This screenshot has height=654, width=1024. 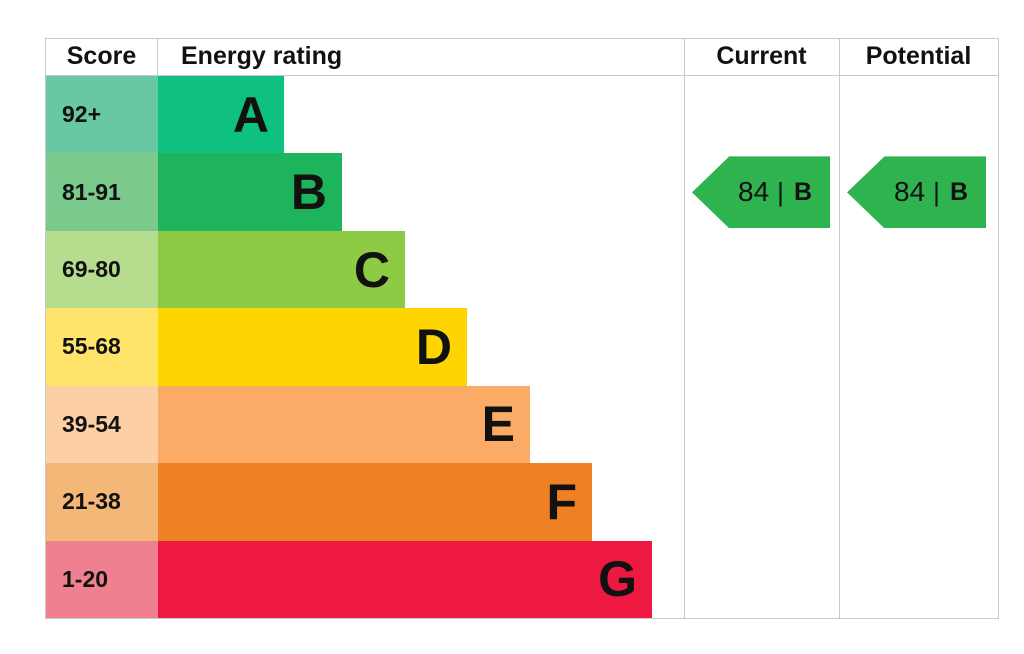 What do you see at coordinates (958, 191) in the screenshot?
I see `potential-grade-letter: B` at bounding box center [958, 191].